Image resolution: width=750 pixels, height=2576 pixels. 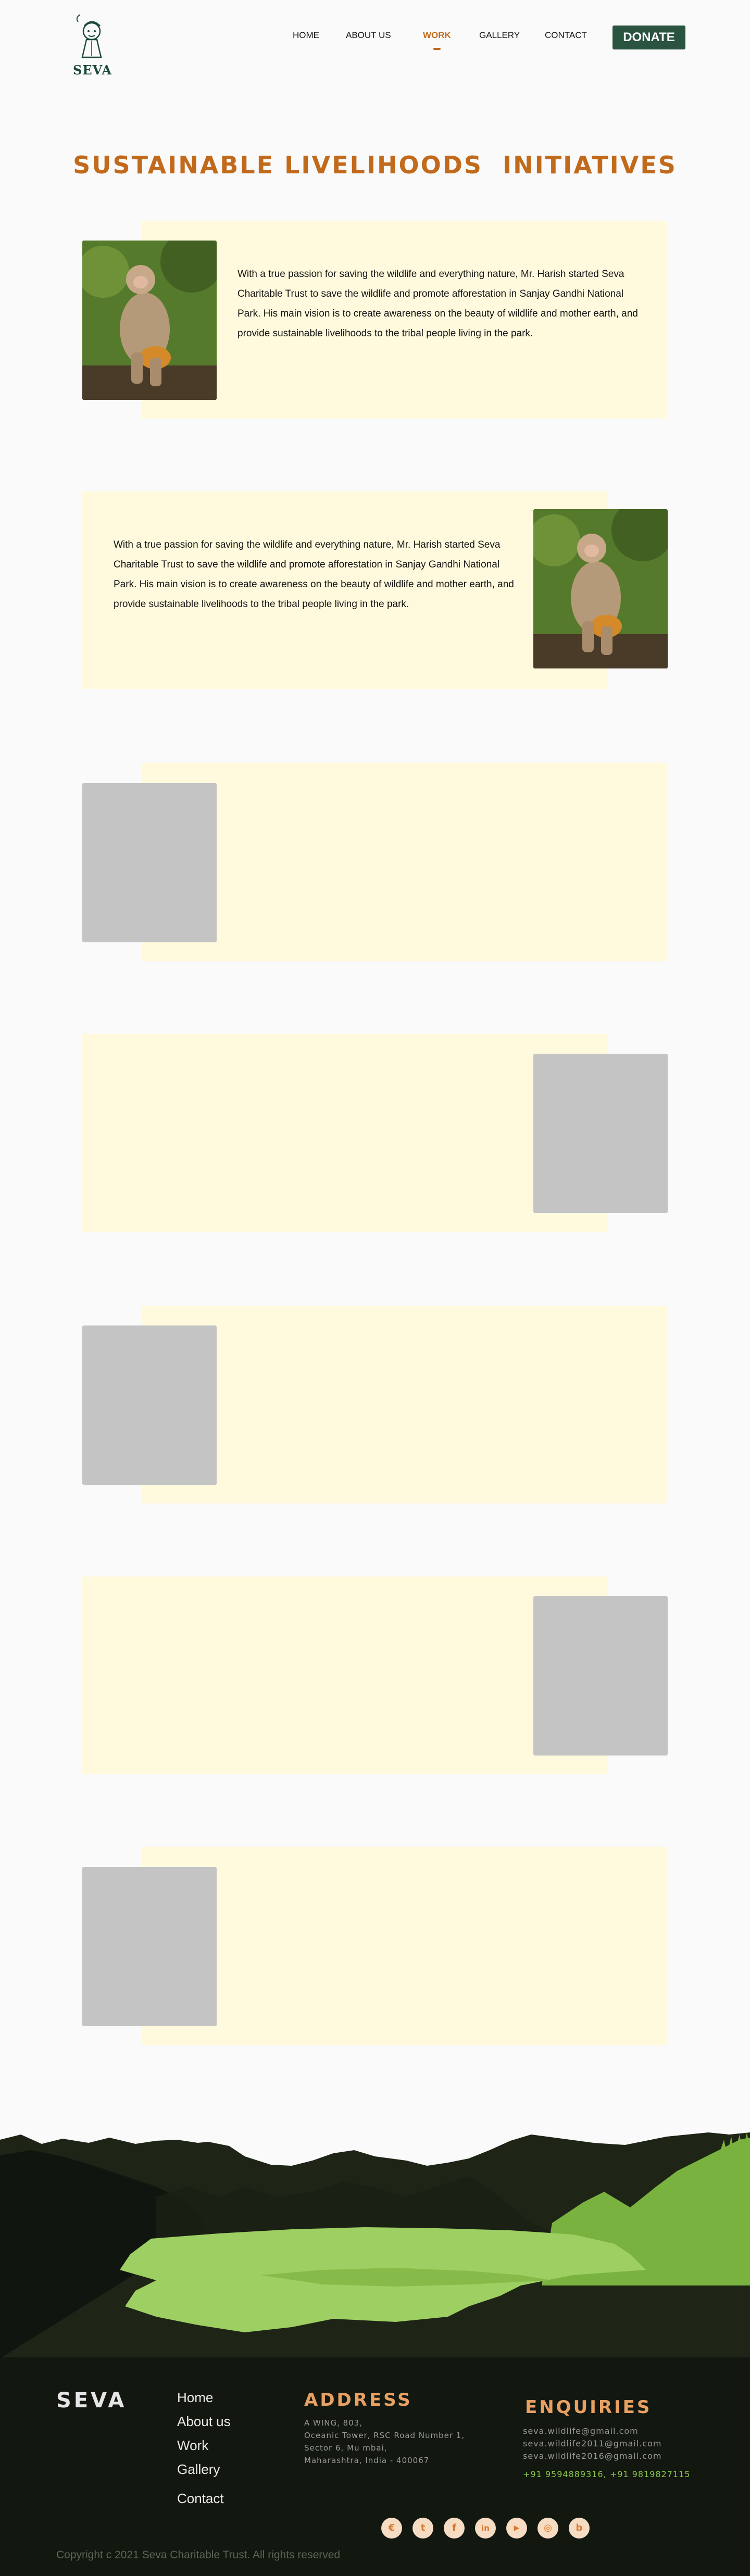 What do you see at coordinates (588, 2407) in the screenshot?
I see `enquiries-heading: ENQUIRIES` at bounding box center [588, 2407].